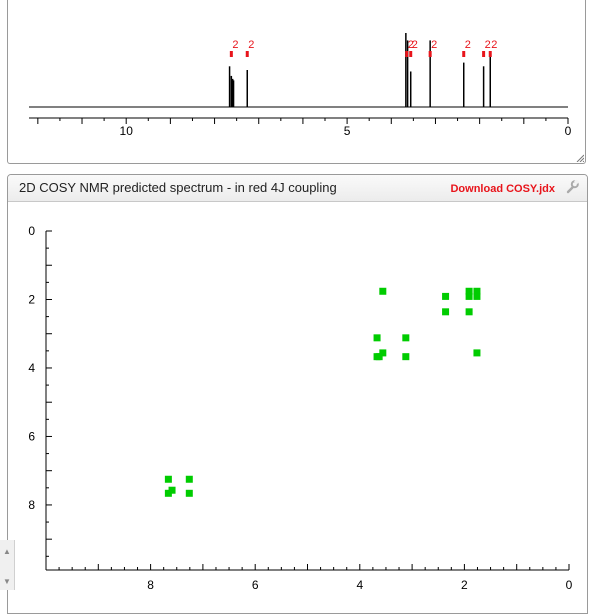  What do you see at coordinates (580, 158) in the screenshot?
I see `resize-handle-icon` at bounding box center [580, 158].